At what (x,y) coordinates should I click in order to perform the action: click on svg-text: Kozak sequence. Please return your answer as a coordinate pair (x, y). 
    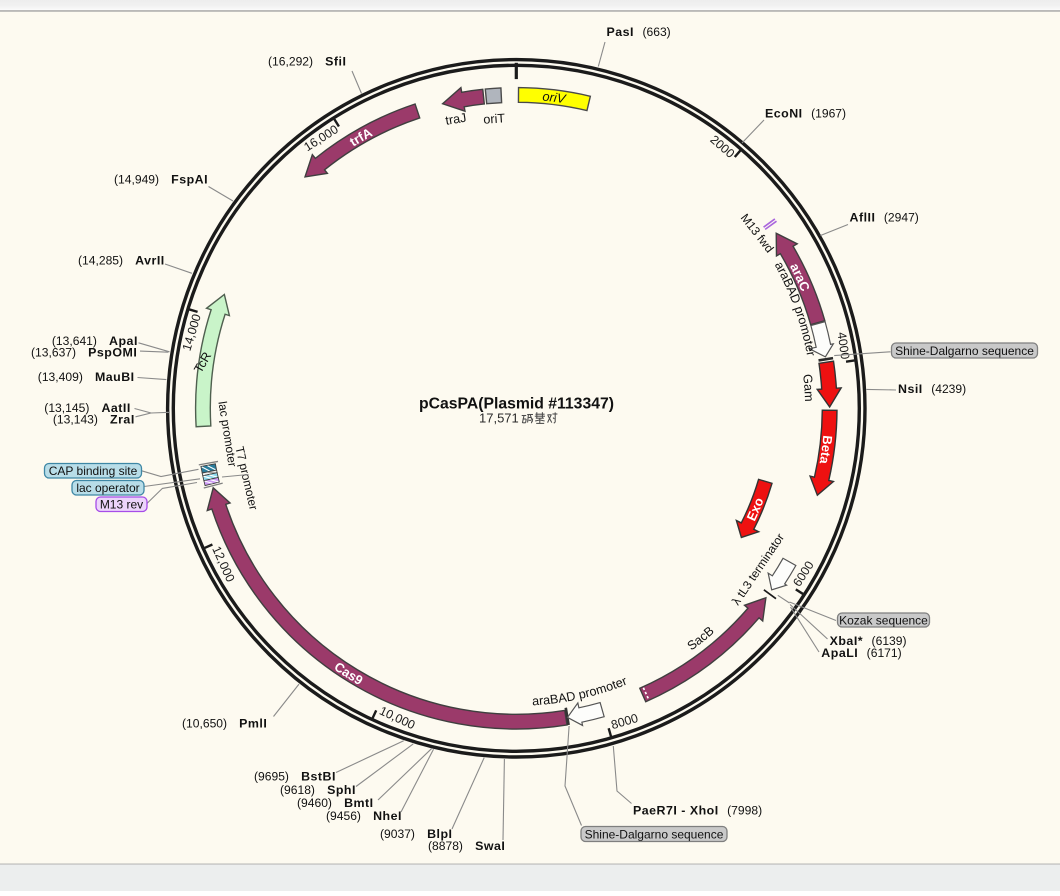
    Looking at the image, I should click on (883, 620).